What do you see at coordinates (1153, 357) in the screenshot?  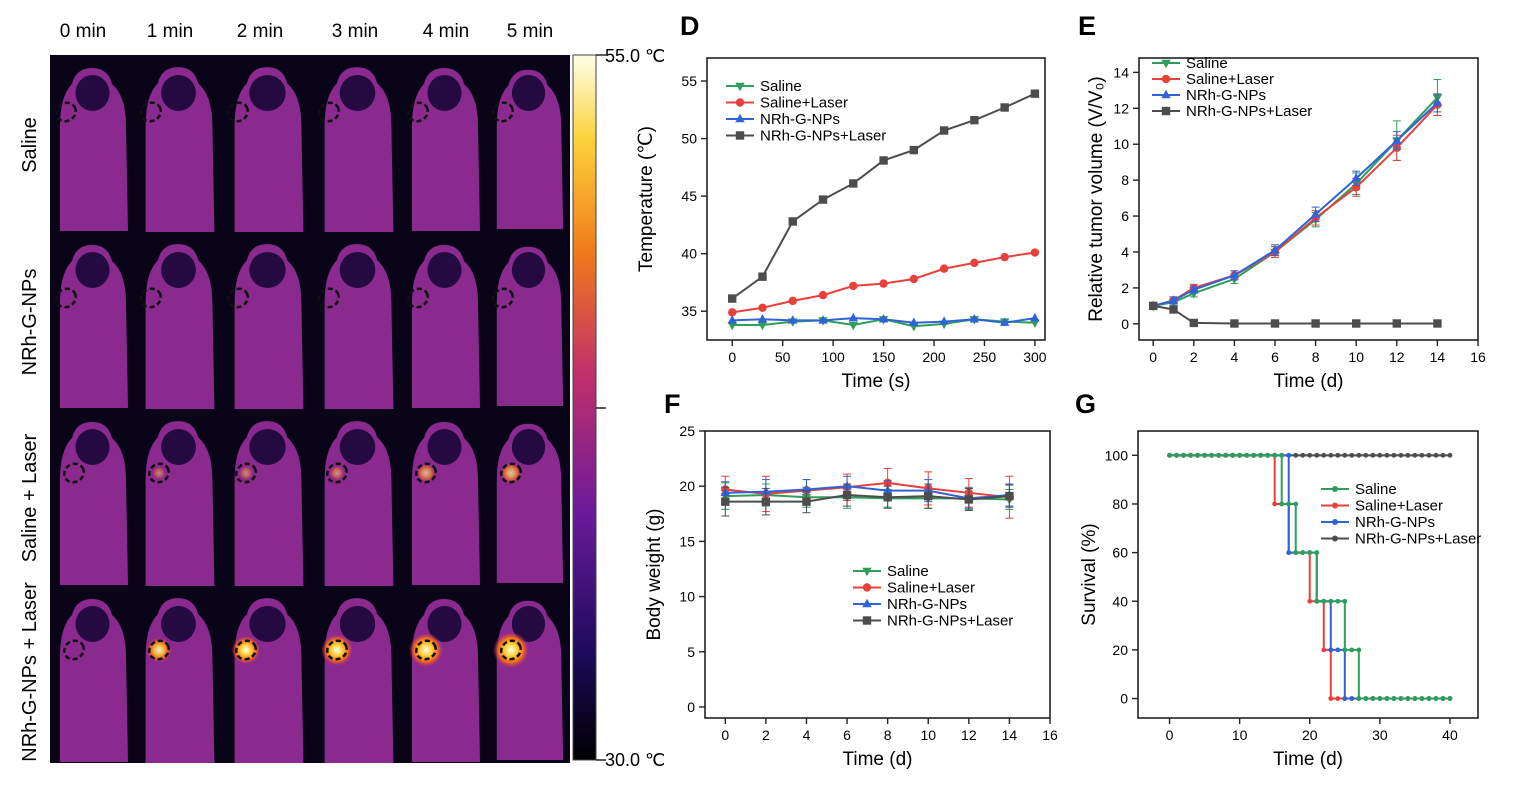 I see `x-tick-label: 0` at bounding box center [1153, 357].